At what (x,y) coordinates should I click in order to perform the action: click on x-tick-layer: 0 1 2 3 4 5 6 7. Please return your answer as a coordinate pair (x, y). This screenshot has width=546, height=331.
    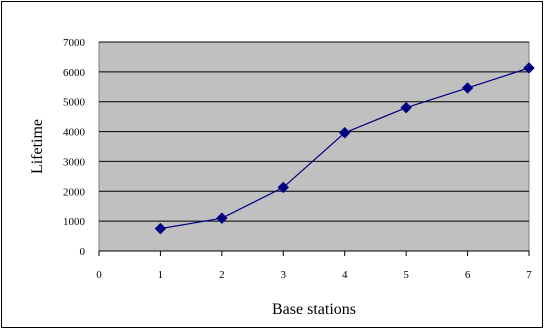
    Looking at the image, I should click on (314, 266).